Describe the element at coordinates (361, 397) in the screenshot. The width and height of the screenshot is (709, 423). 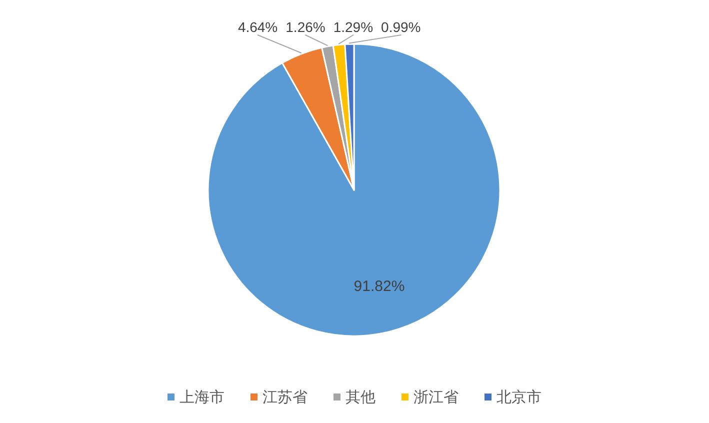
I see `legend-label: 其他` at that location.